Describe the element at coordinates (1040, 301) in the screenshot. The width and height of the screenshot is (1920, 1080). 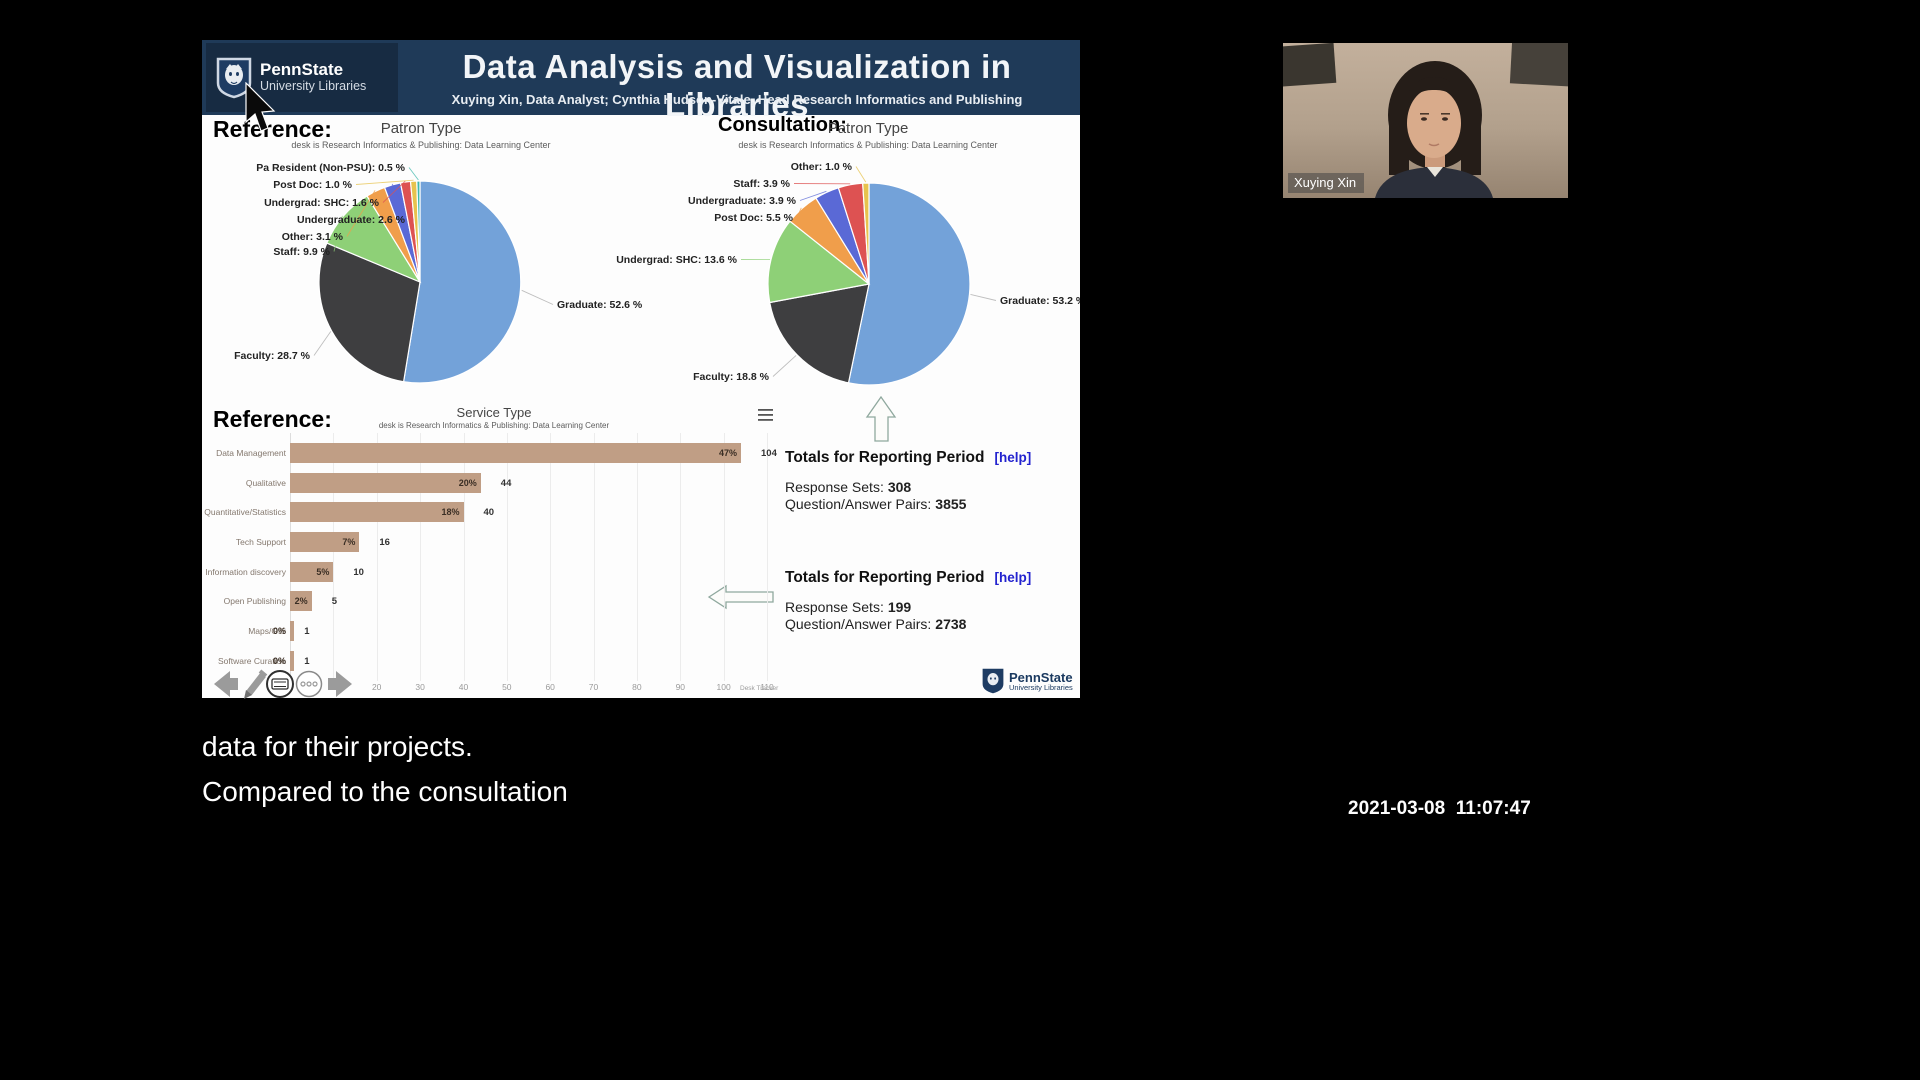
I see `pie-label: Graduate: 53.2 %` at that location.